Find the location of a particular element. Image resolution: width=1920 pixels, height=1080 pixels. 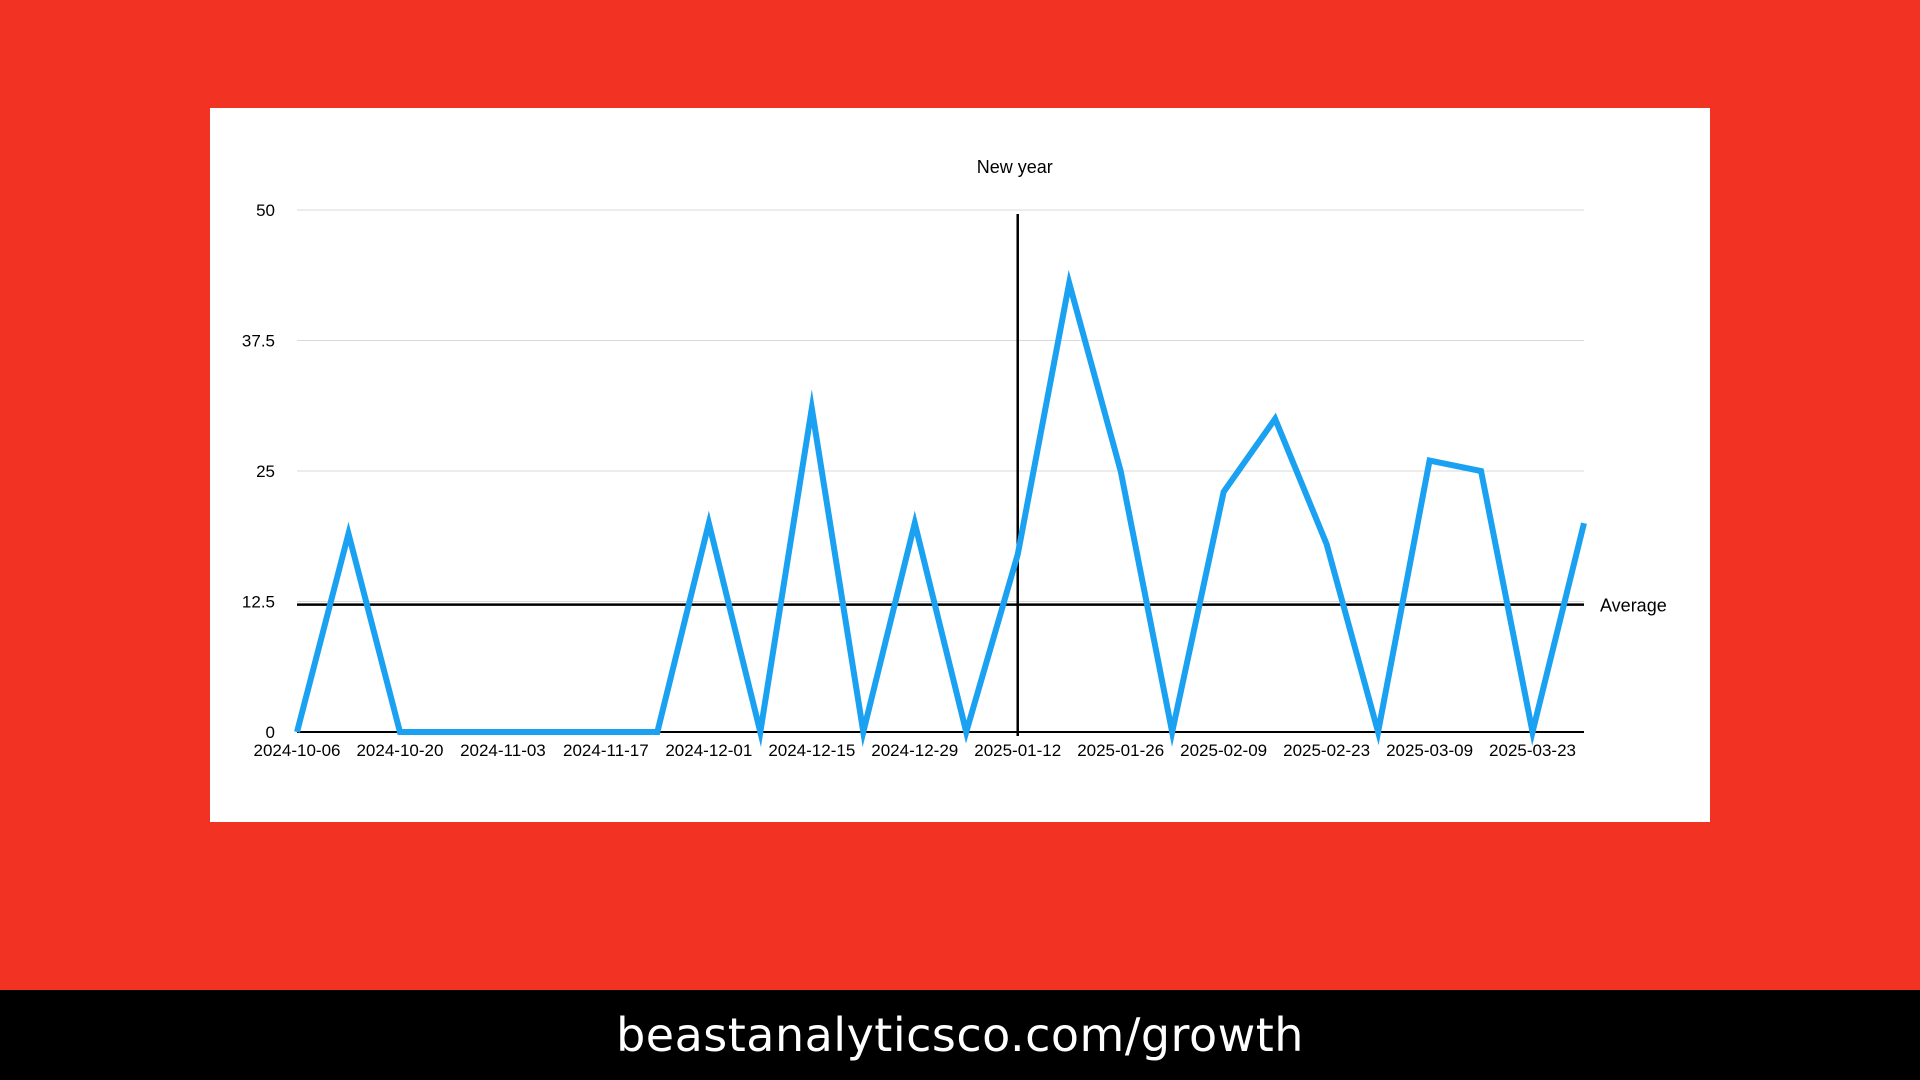

x-tick-label: 2025-02-23 is located at coordinates (1326, 750).